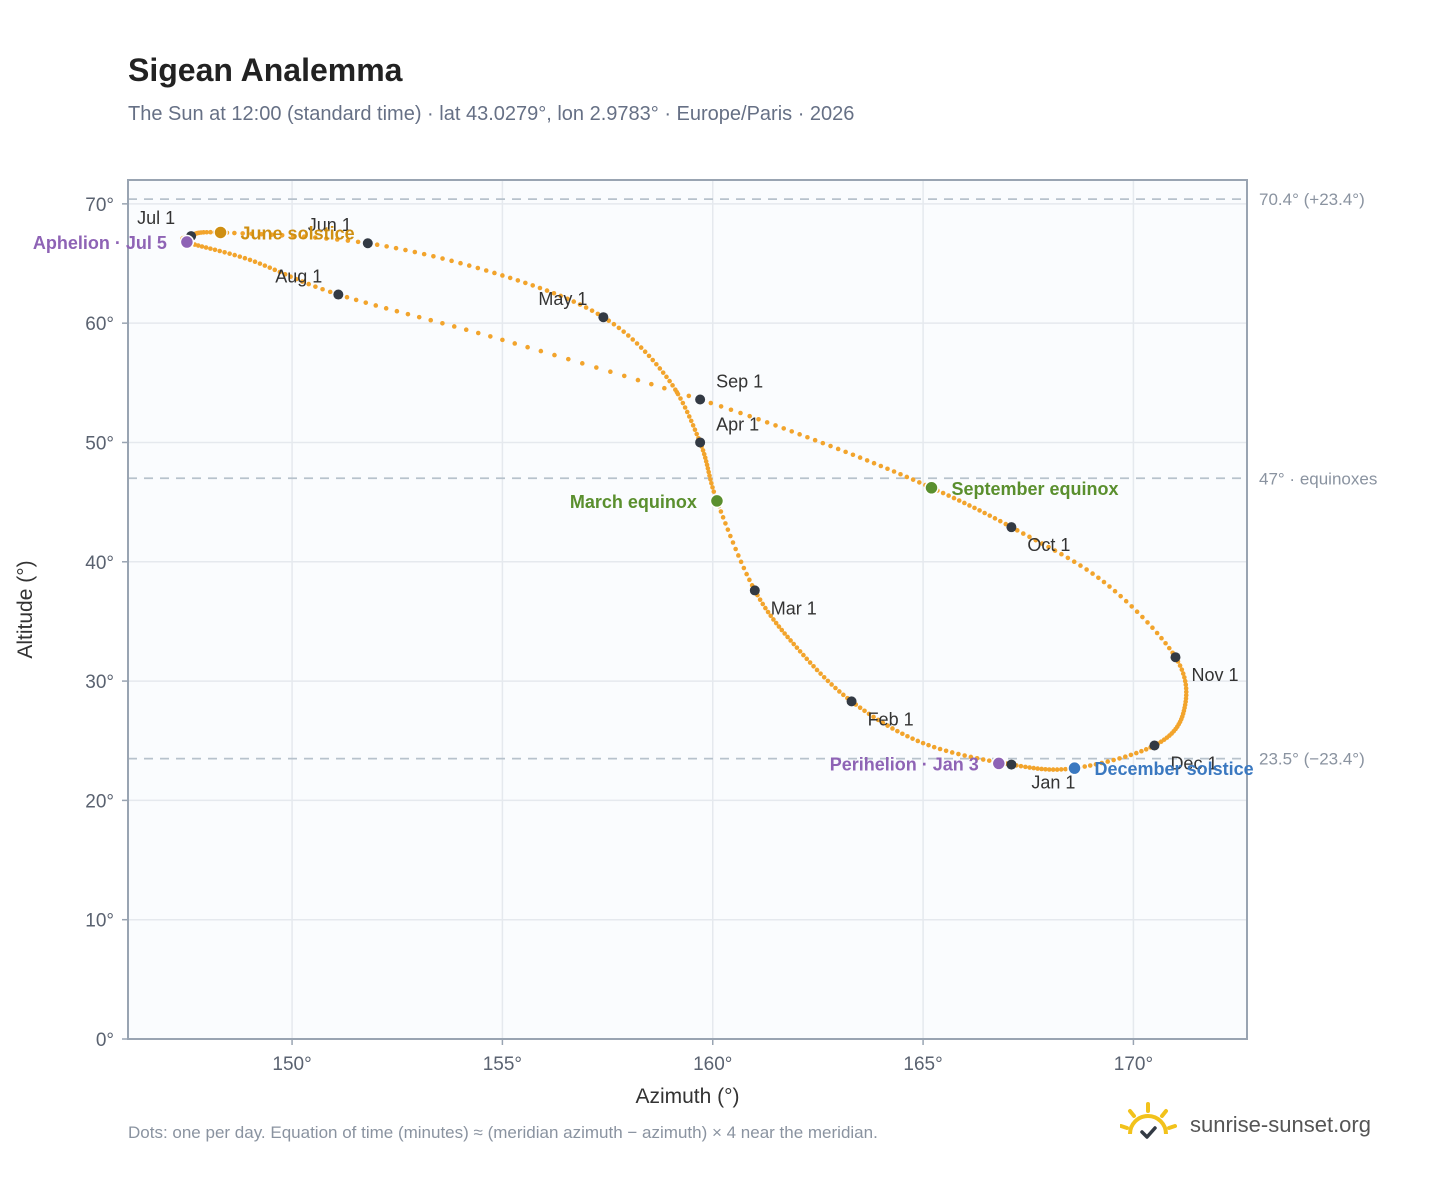 This screenshot has height=1188, width=1448. What do you see at coordinates (737, 424) in the screenshot?
I see `month-label: Apr 1` at bounding box center [737, 424].